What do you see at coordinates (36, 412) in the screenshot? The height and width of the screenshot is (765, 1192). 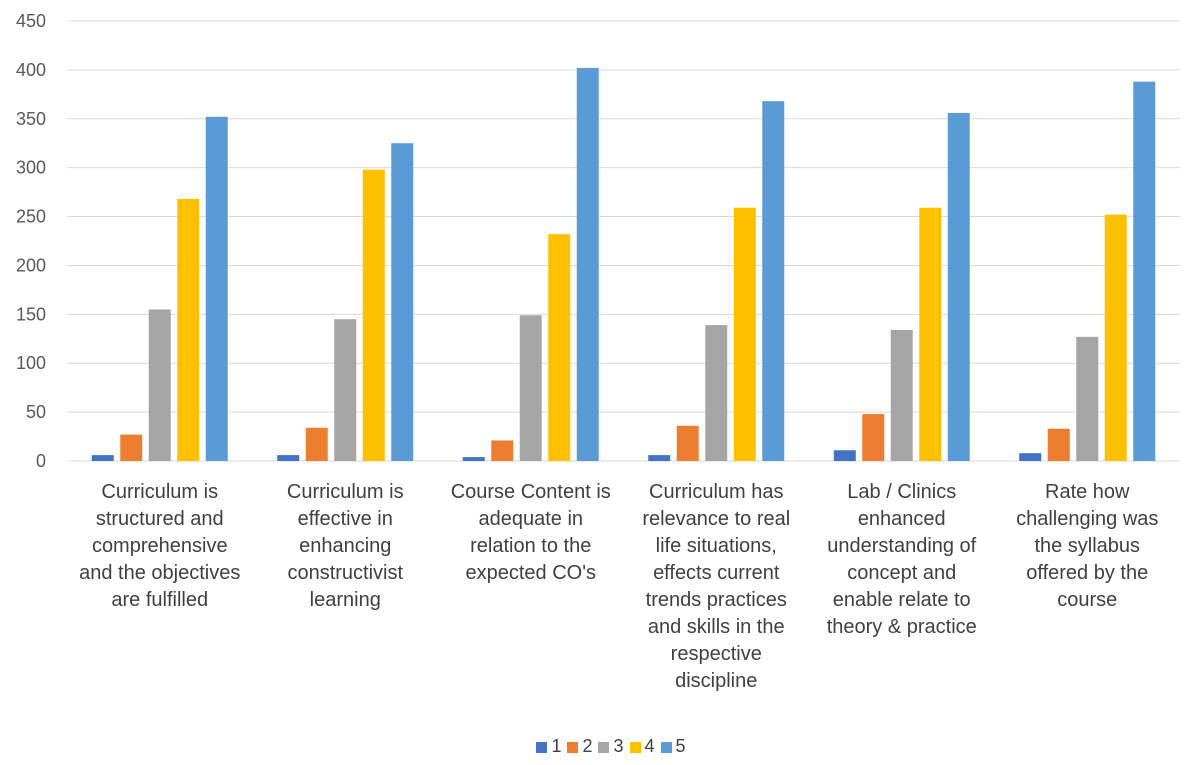 I see `y-tick-label: 50` at bounding box center [36, 412].